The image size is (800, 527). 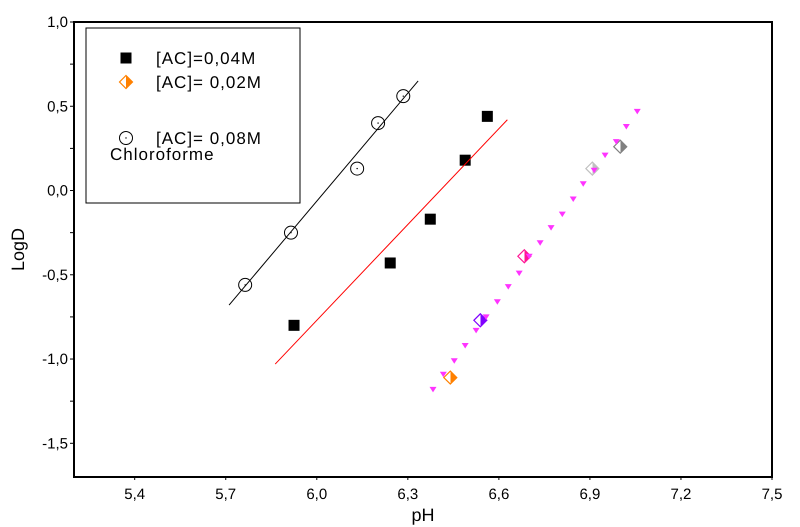 I want to click on x-tick-label: 7,5, so click(x=772, y=494).